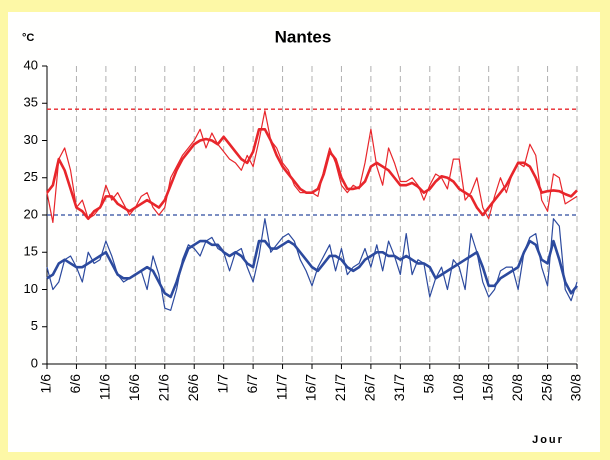 The width and height of the screenshot is (610, 460). Describe the element at coordinates (34, 362) in the screenshot. I see `y-tick-label: 0` at that location.